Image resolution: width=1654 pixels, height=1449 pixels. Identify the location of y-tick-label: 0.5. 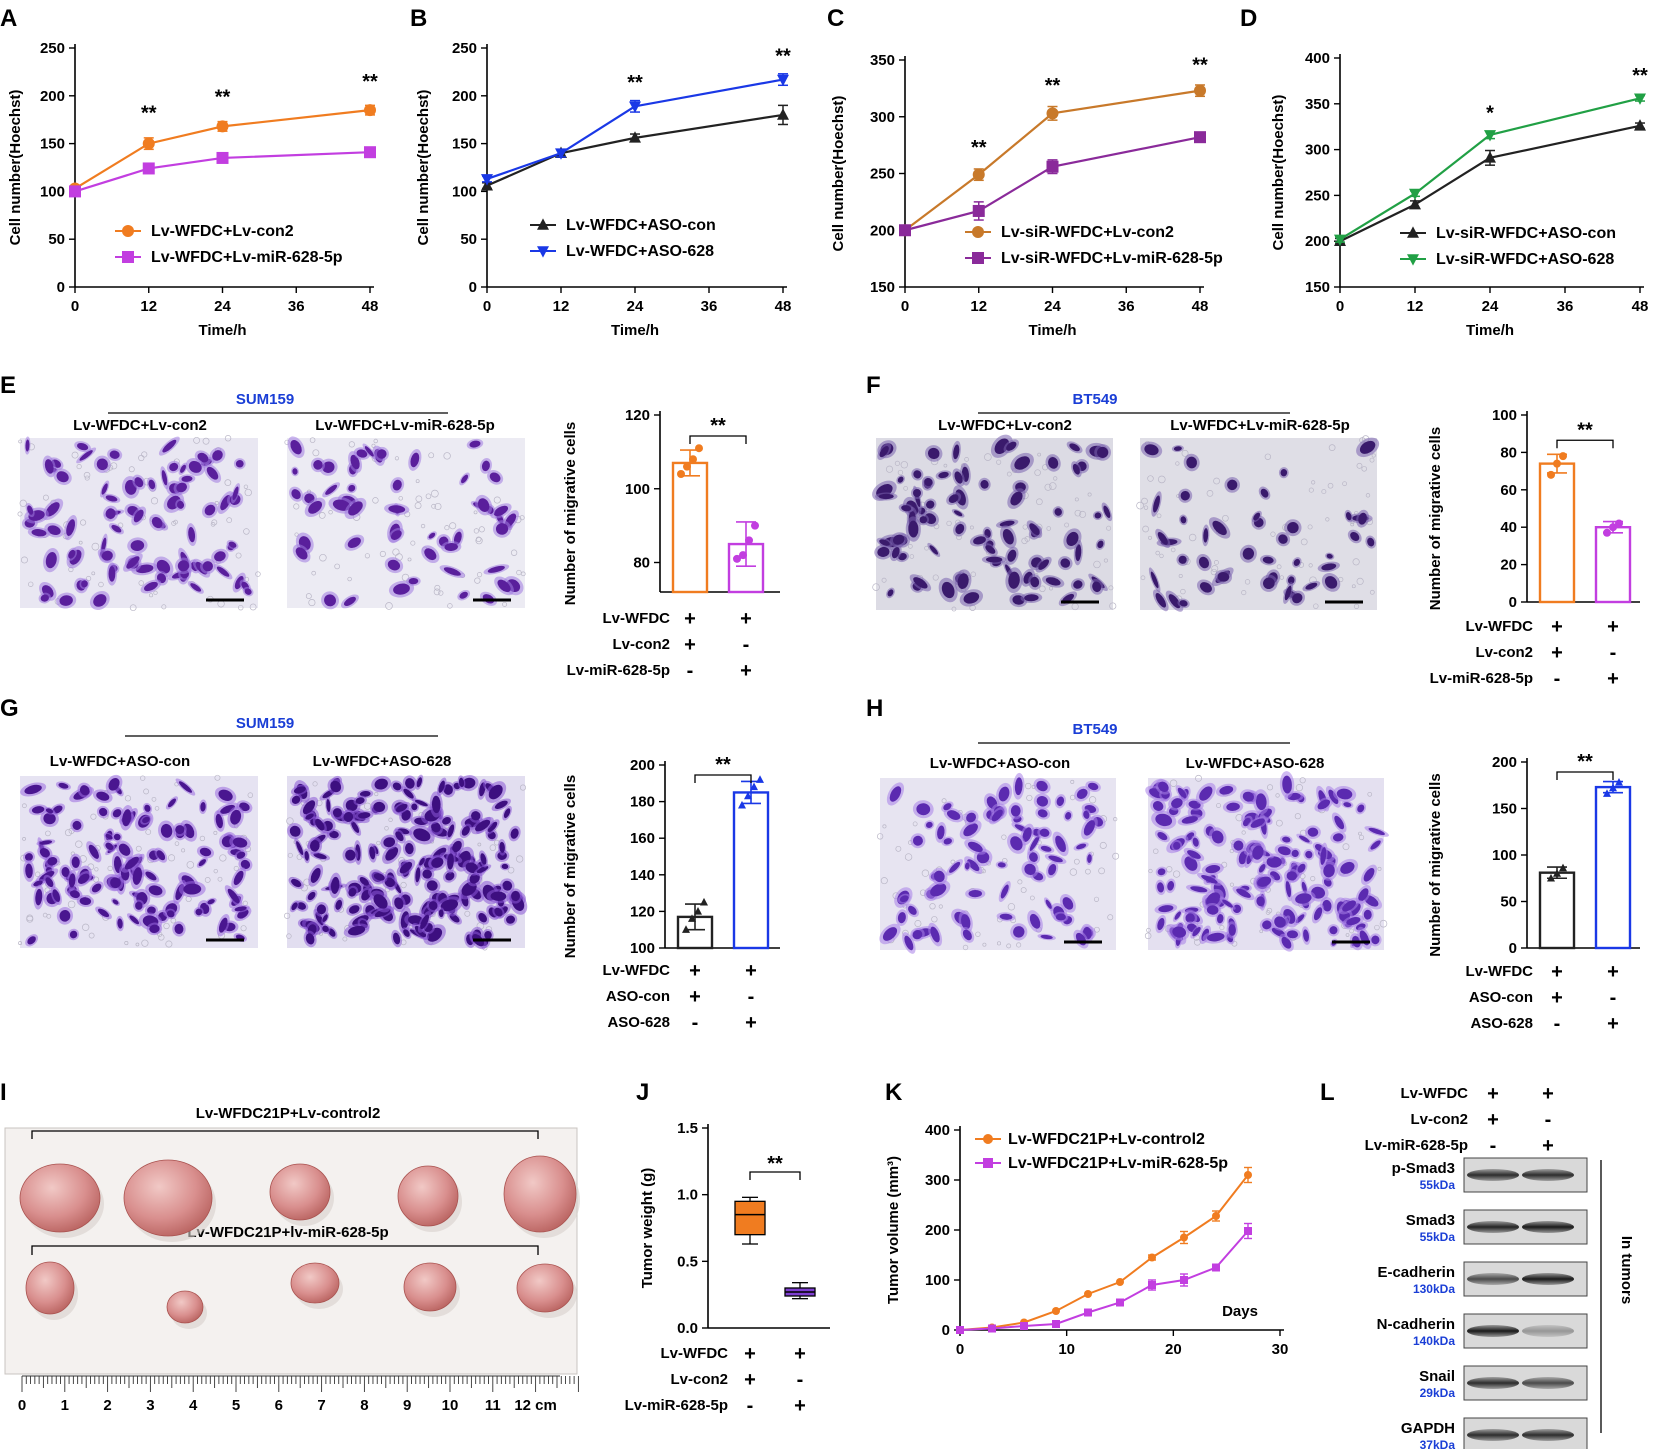
(687, 1261).